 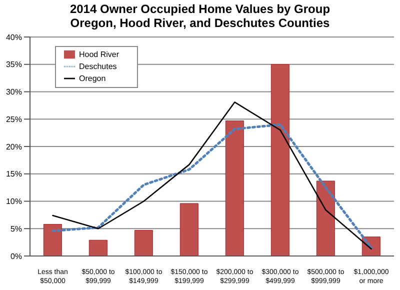 What do you see at coordinates (14, 37) in the screenshot?
I see `y-tick-label: 40%` at bounding box center [14, 37].